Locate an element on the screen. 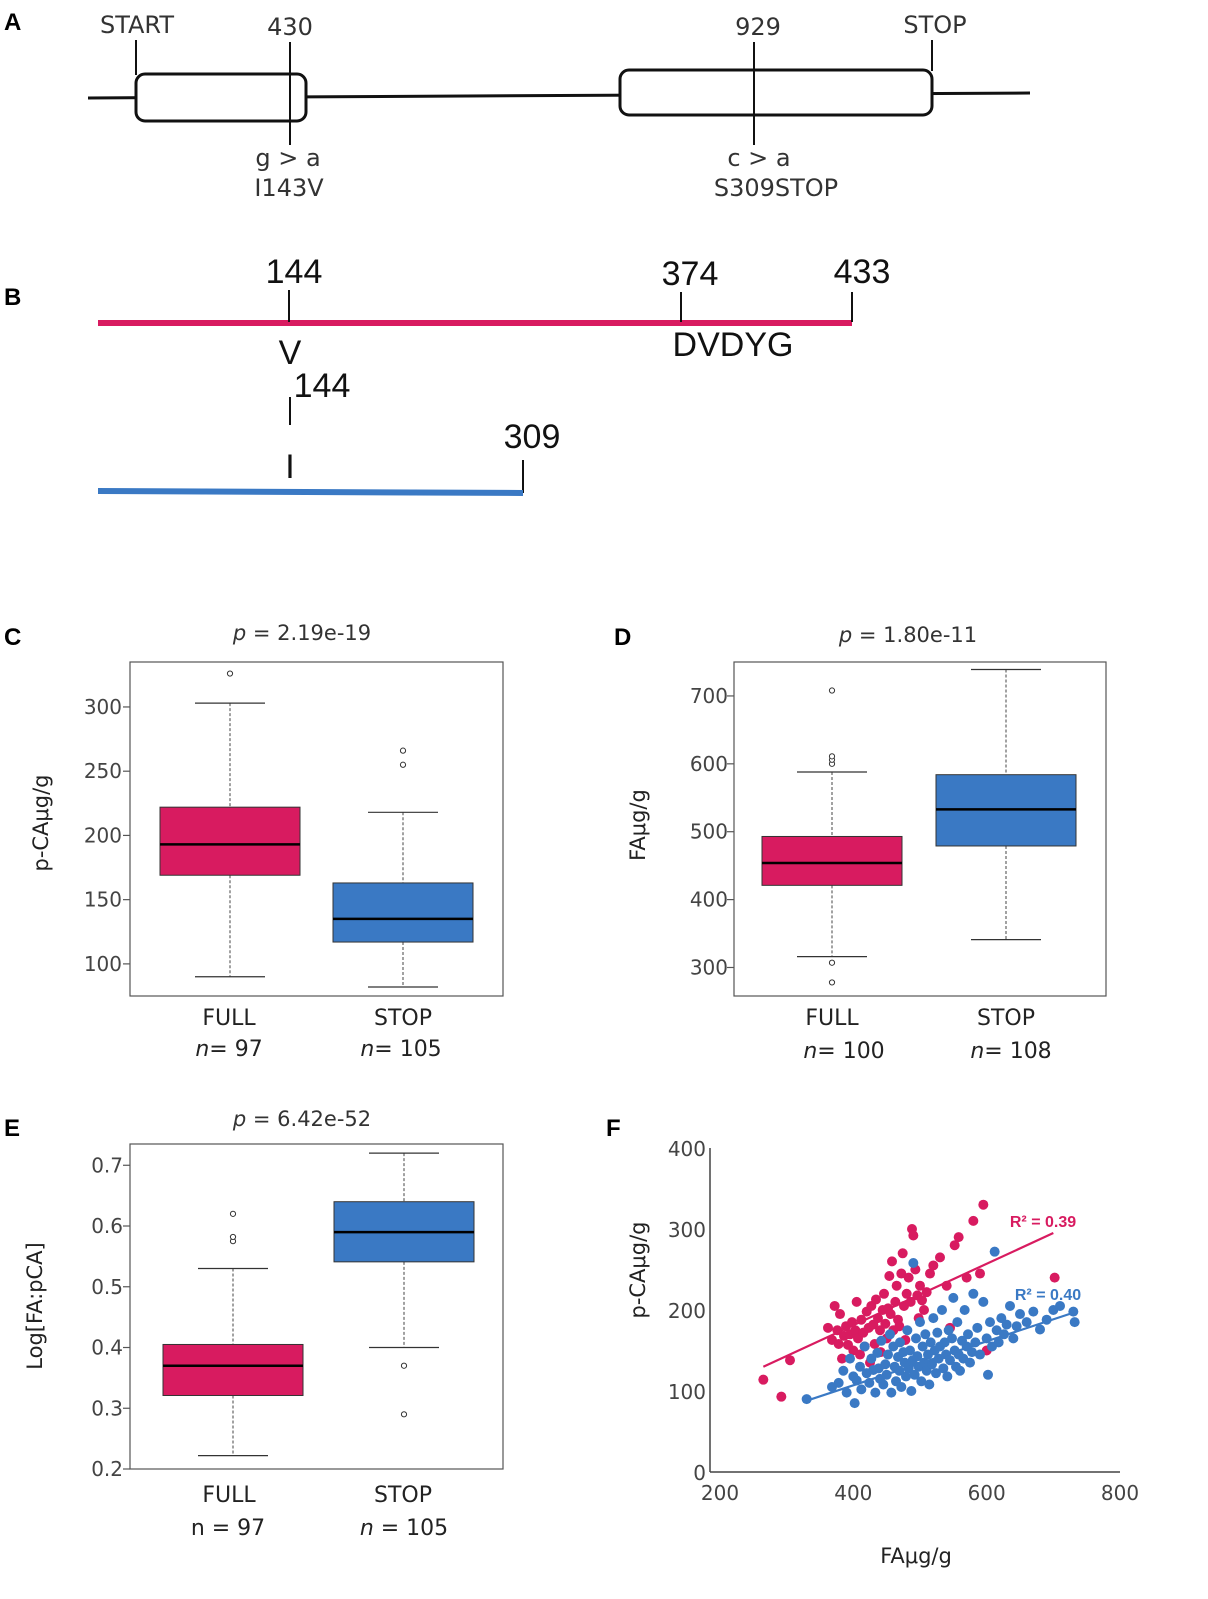 The height and width of the screenshot is (1599, 1208). full-aa-v: V is located at coordinates (290, 353).